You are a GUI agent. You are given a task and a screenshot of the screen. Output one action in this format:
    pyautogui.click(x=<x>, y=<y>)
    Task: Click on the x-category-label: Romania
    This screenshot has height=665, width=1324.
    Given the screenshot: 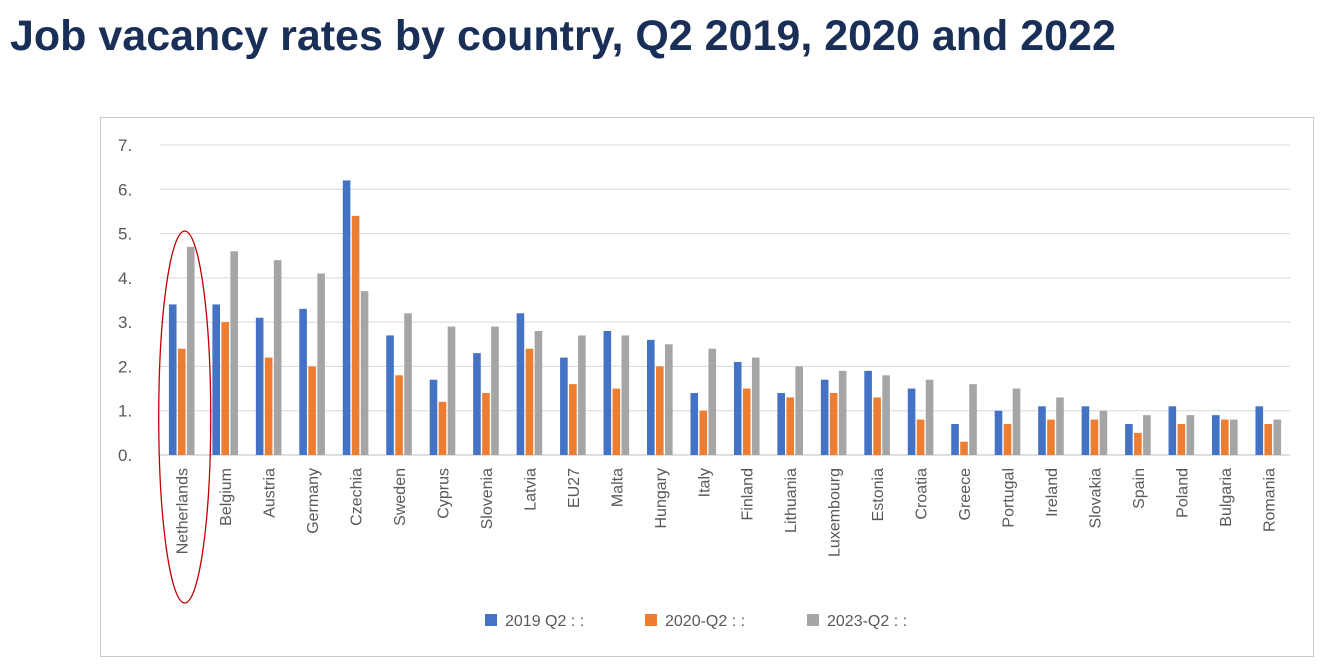 What is the action you would take?
    pyautogui.click(x=1269, y=500)
    